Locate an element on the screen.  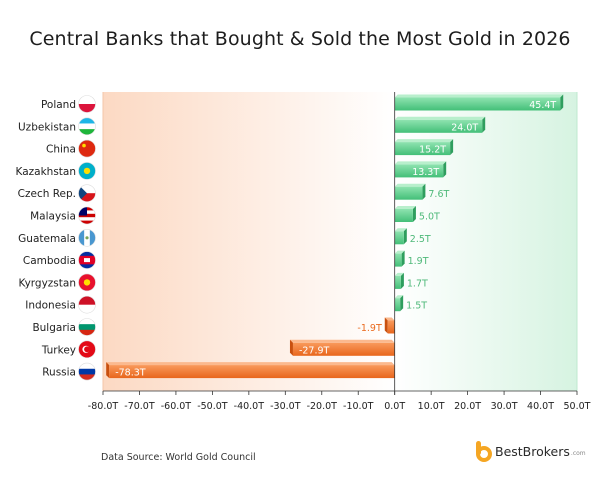
value-label: -78.3T is located at coordinates (130, 373).